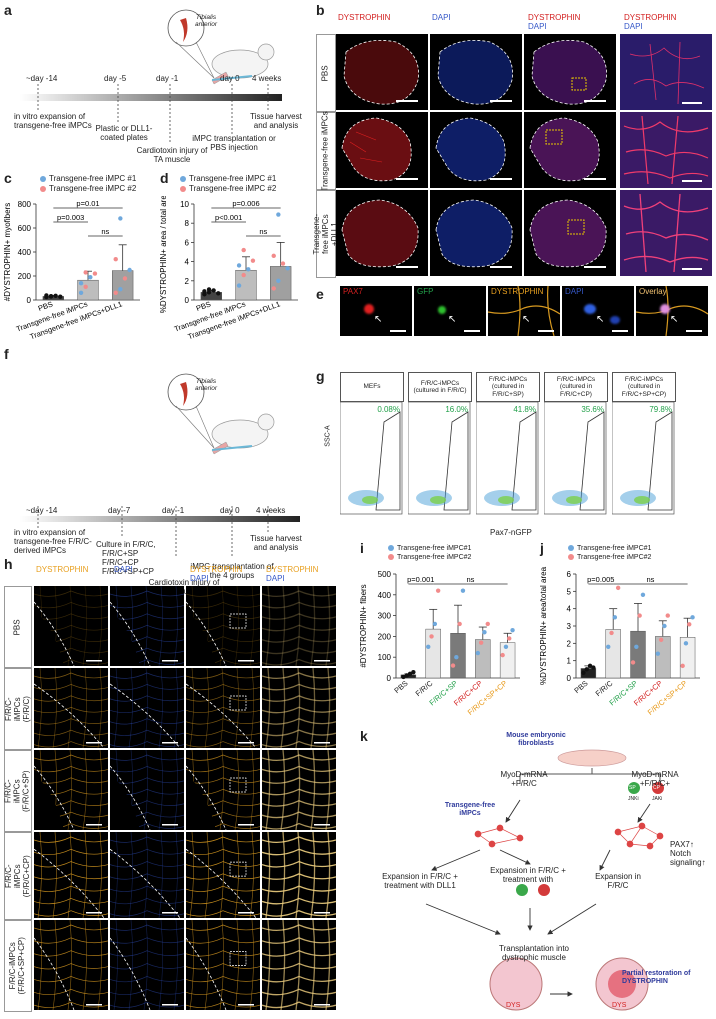 The image size is (716, 1019). Describe the element at coordinates (223, 875) in the screenshot. I see `h-img-r3-c2` at that location.